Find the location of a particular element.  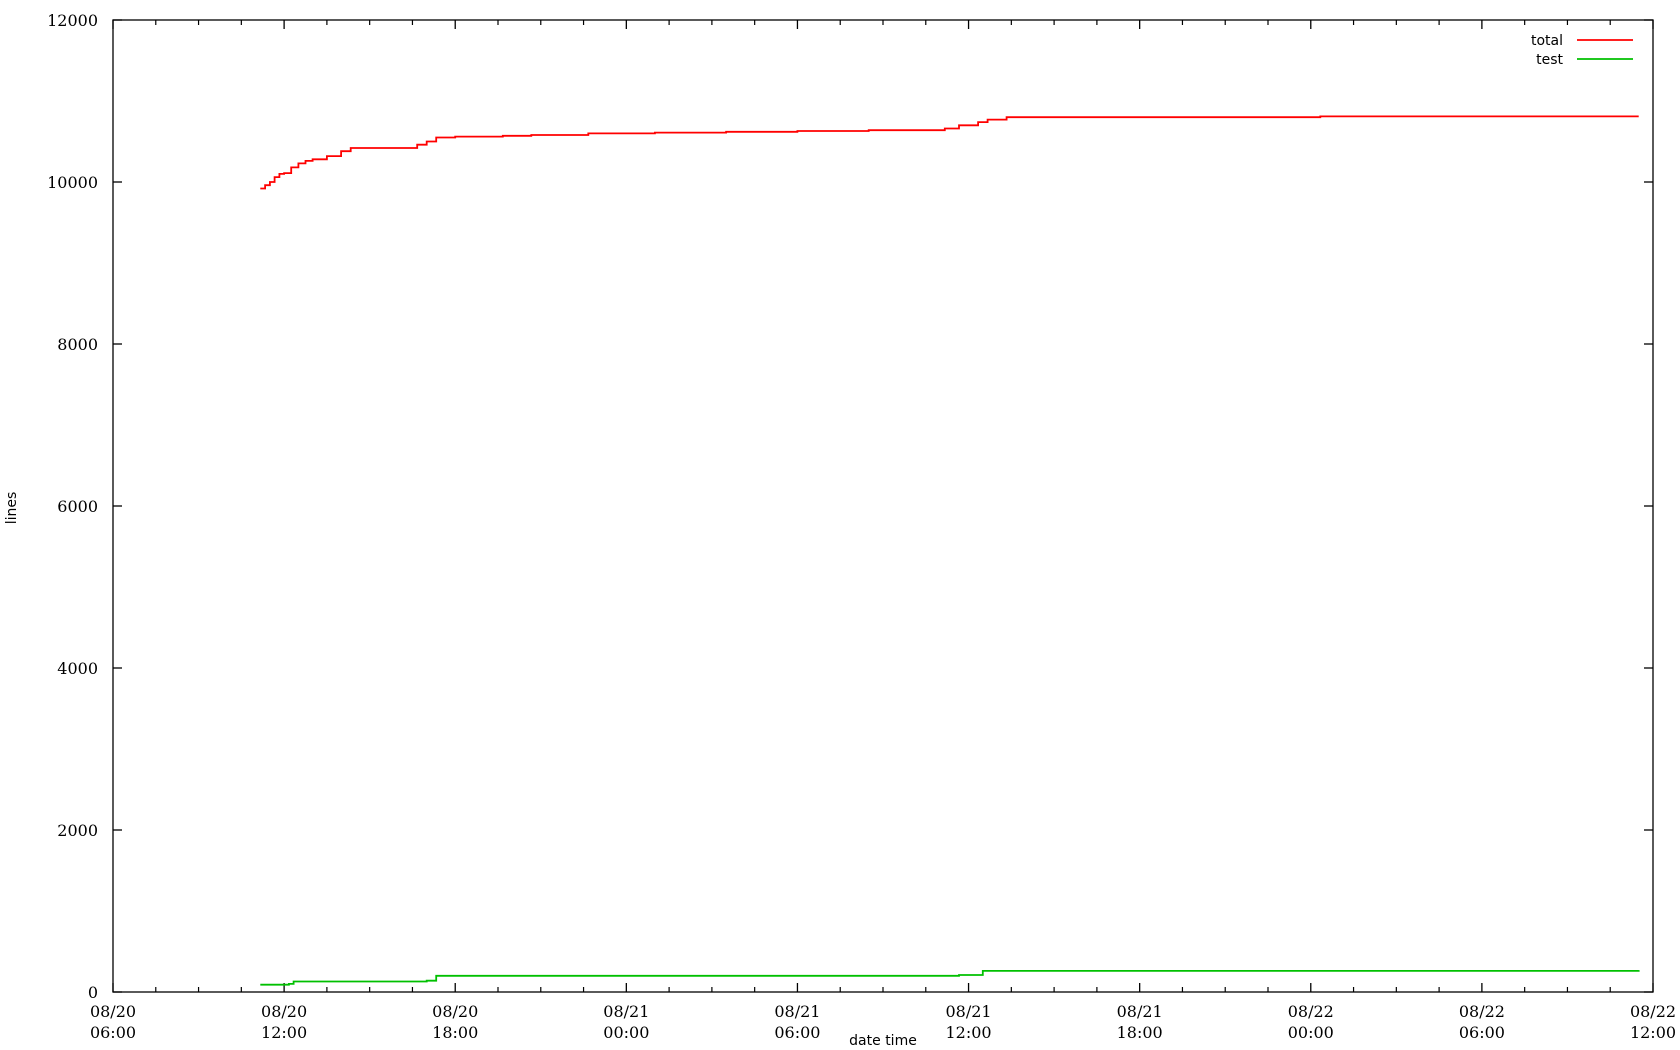

series-line-test is located at coordinates (950, 978).